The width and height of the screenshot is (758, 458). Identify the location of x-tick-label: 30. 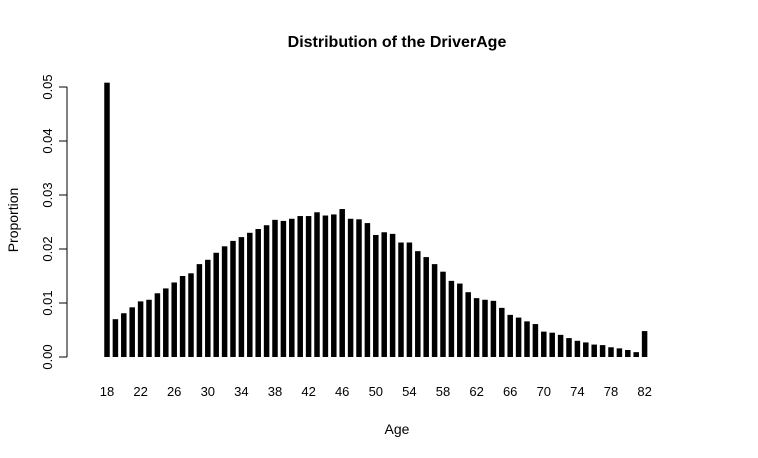
(208, 391).